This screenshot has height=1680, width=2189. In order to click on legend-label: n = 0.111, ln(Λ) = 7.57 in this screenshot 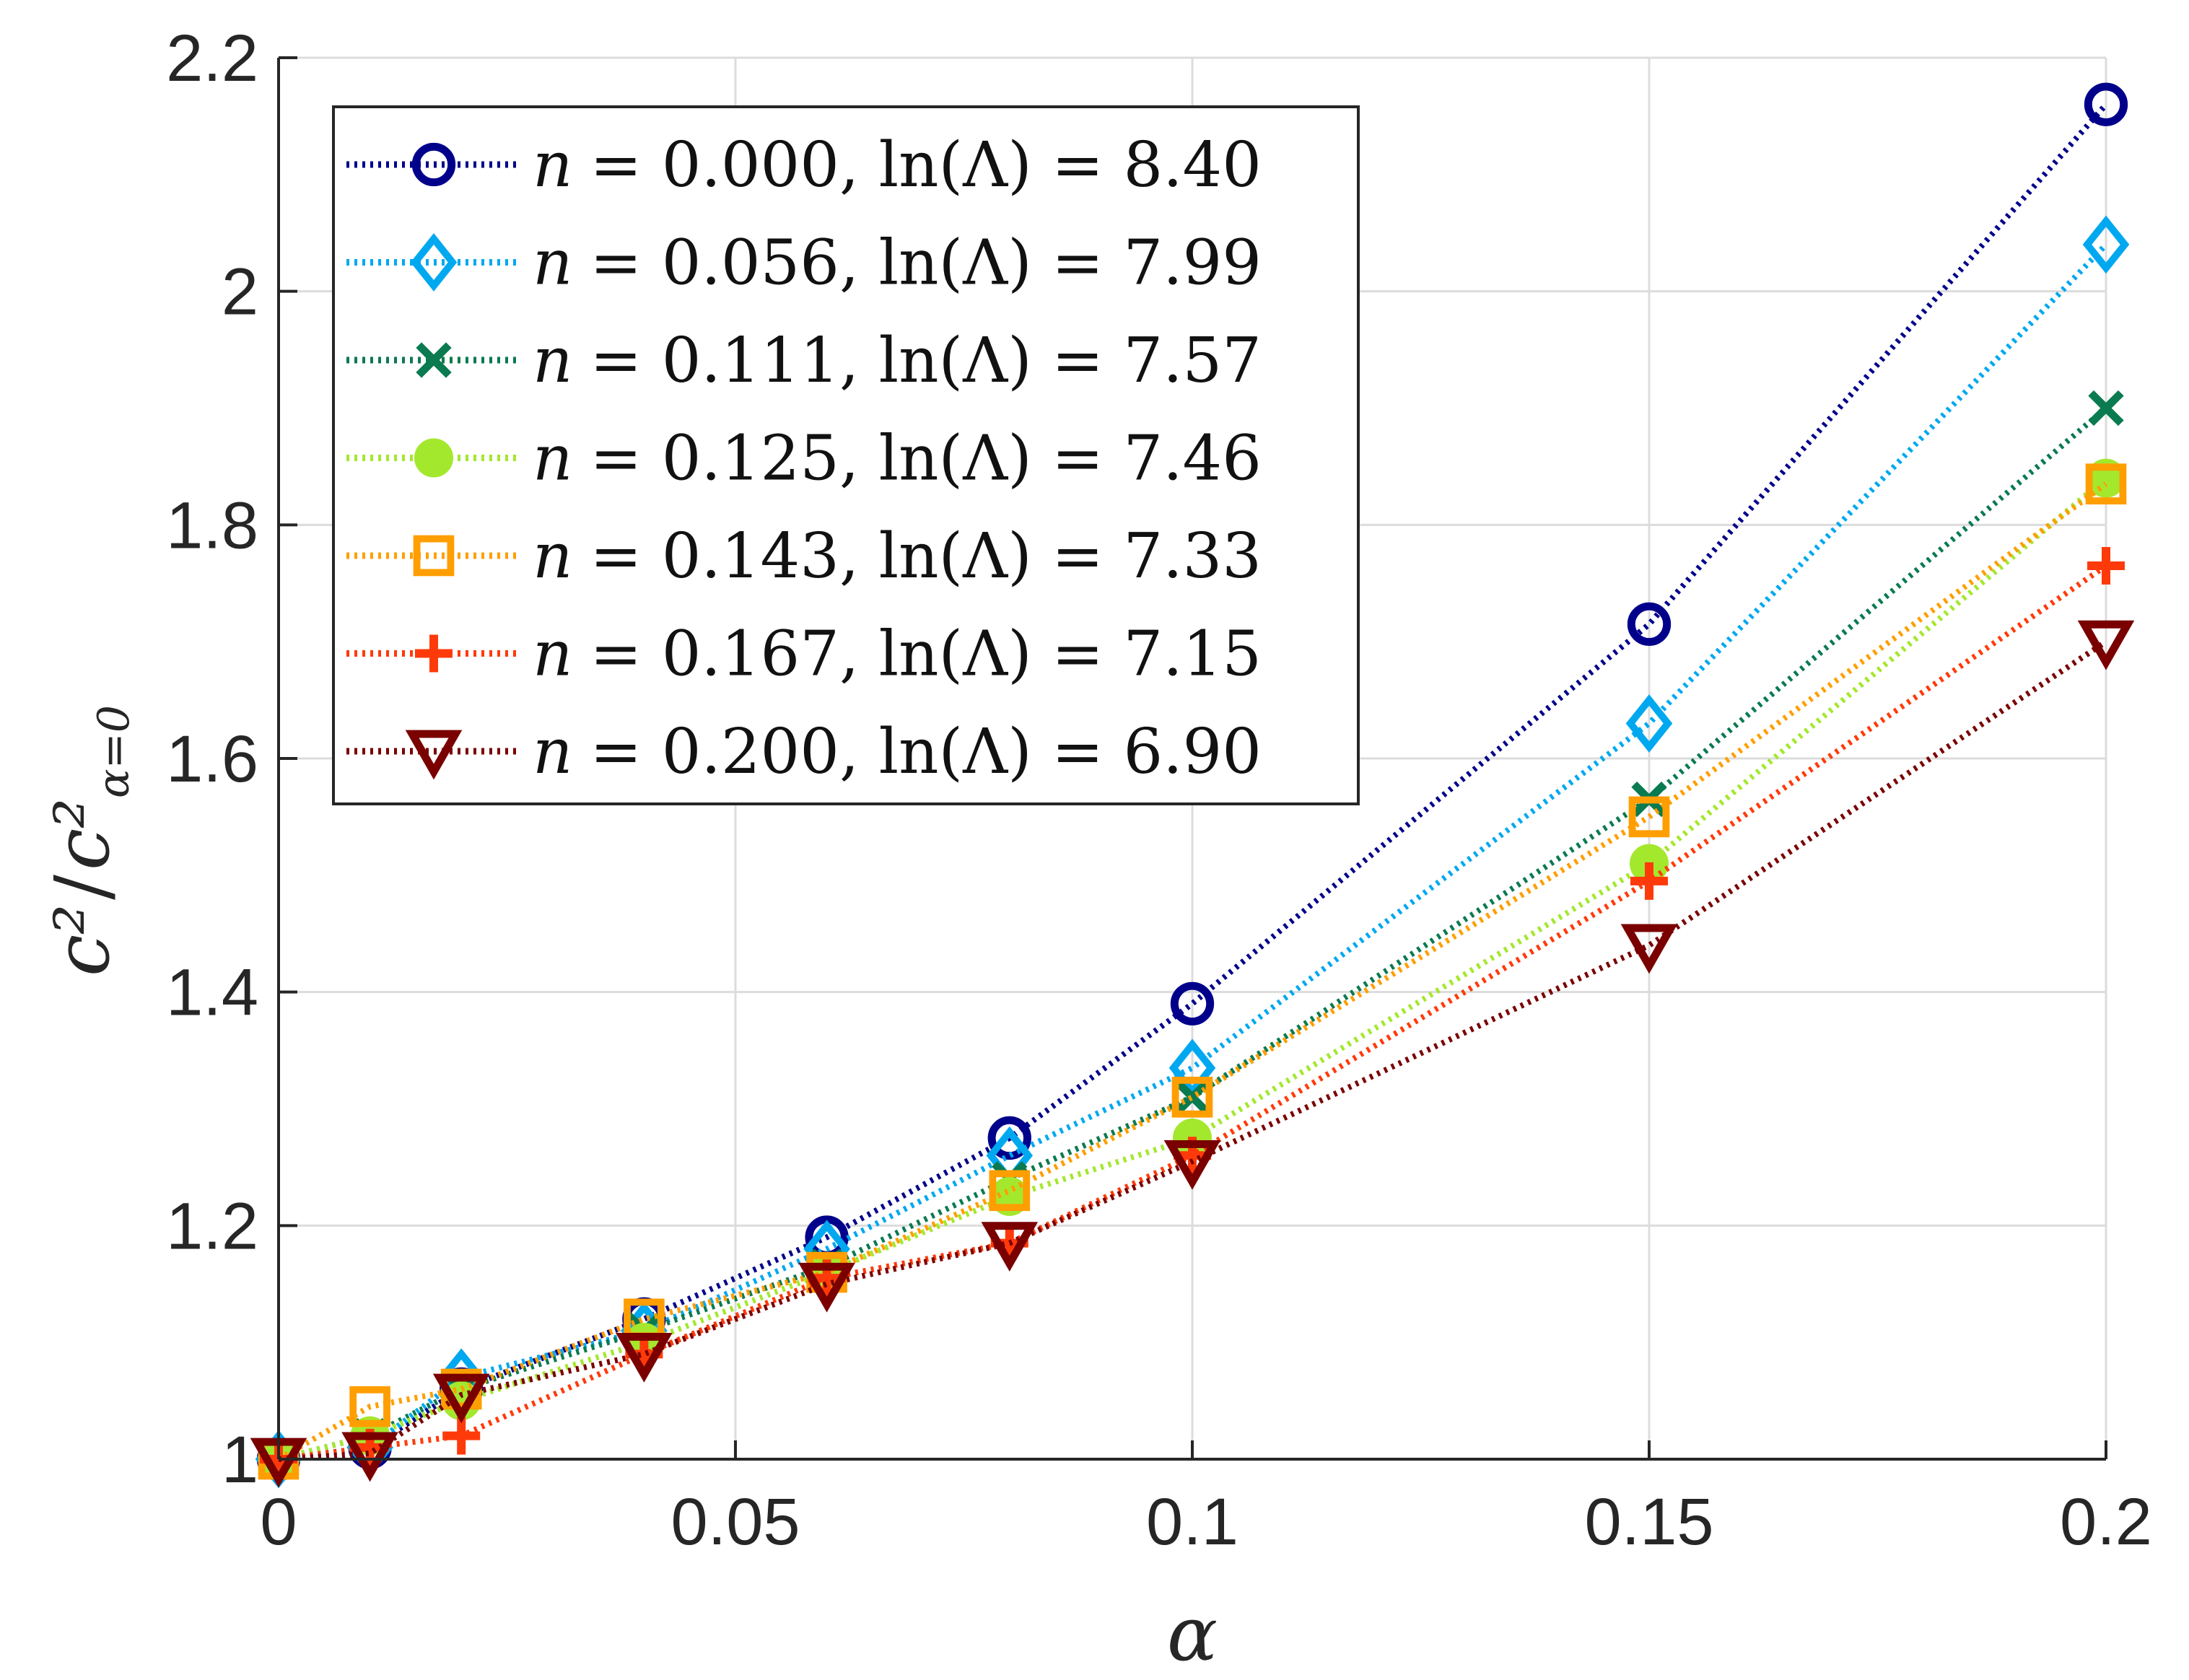, I will do `click(898, 361)`.